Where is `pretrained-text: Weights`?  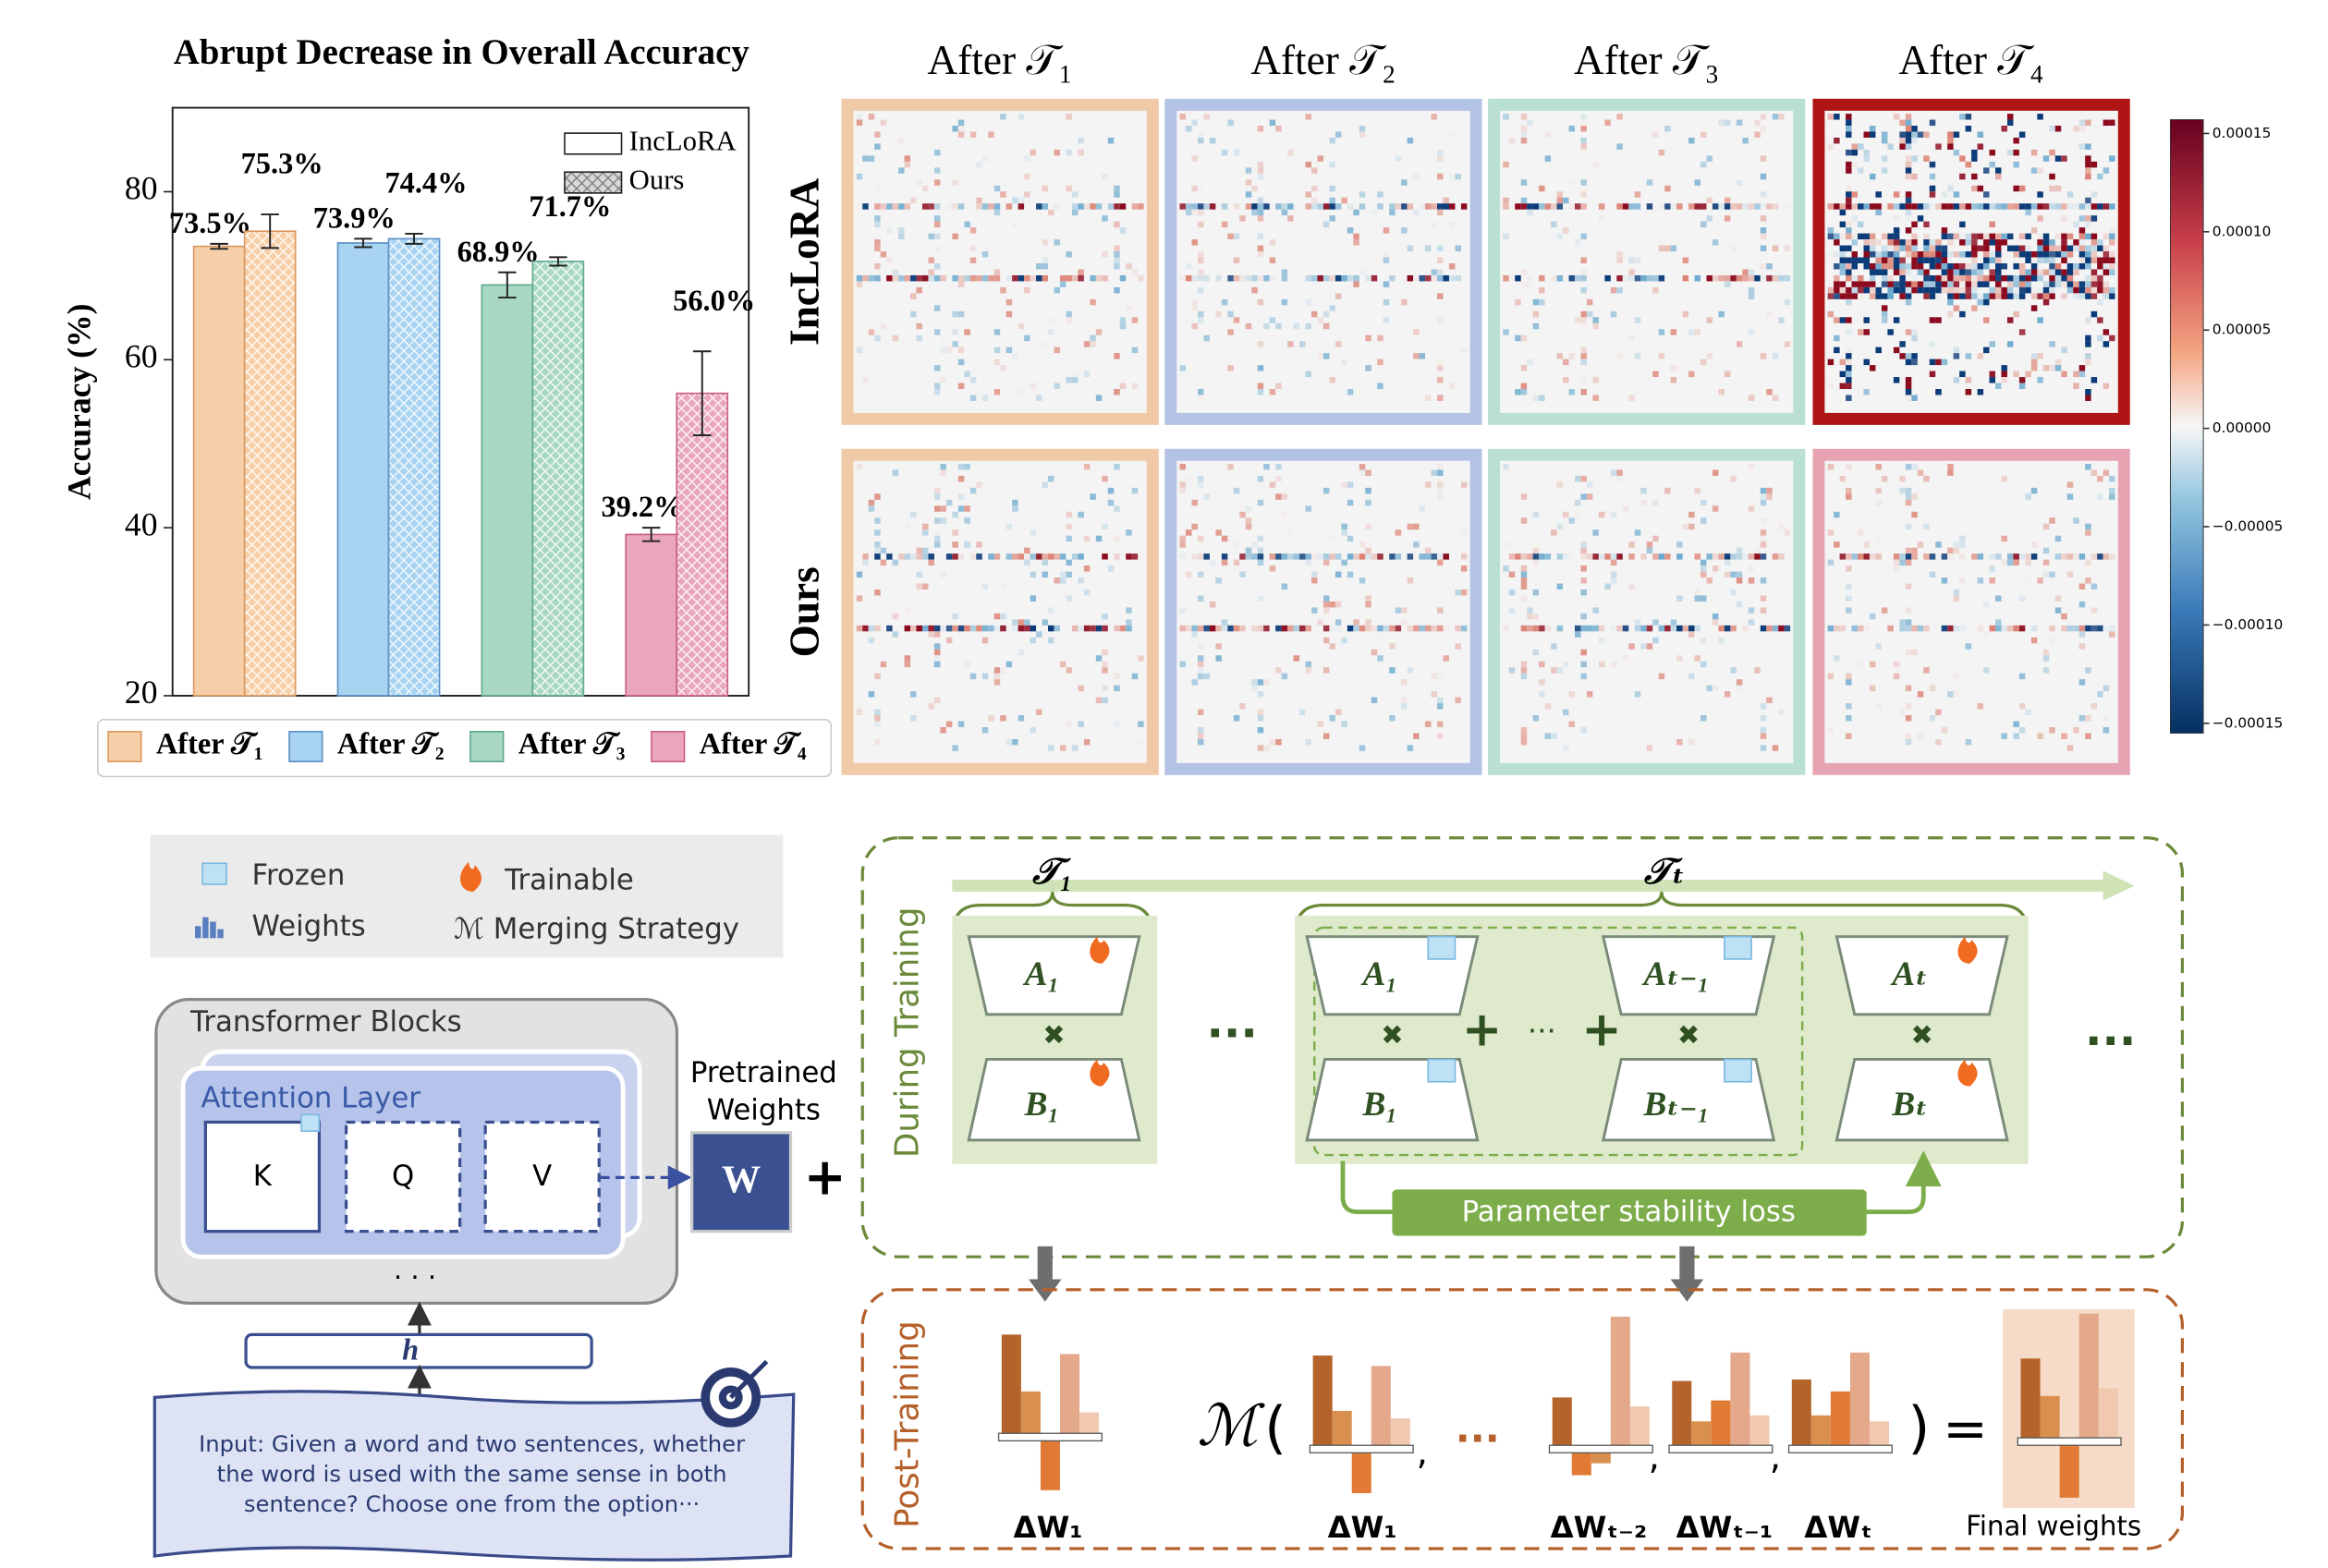 pretrained-text: Weights is located at coordinates (764, 1110).